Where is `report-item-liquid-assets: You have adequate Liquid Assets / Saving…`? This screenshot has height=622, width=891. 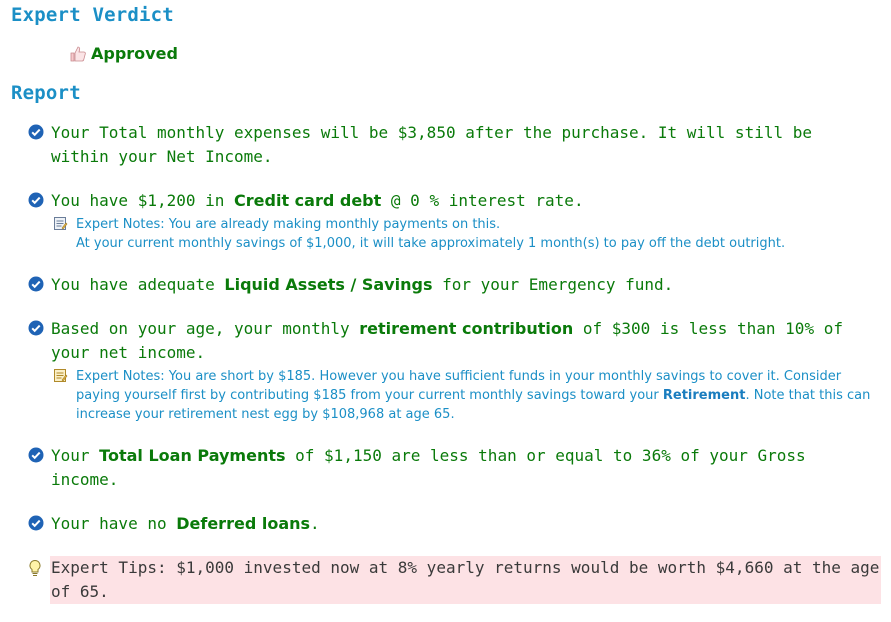
report-item-liquid-assets: You have adequate Liquid Assets / Saving… is located at coordinates (453, 285).